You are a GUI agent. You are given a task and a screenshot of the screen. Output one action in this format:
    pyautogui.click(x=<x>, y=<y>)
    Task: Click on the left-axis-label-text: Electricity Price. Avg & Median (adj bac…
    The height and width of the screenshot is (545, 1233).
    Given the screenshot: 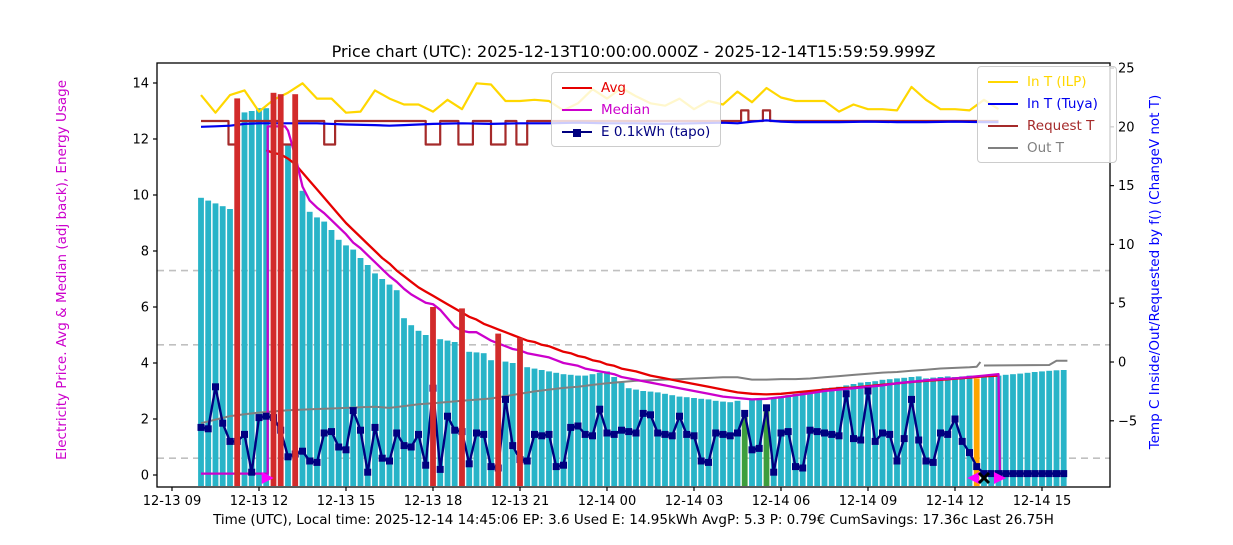 What is the action you would take?
    pyautogui.click(x=62, y=270)
    